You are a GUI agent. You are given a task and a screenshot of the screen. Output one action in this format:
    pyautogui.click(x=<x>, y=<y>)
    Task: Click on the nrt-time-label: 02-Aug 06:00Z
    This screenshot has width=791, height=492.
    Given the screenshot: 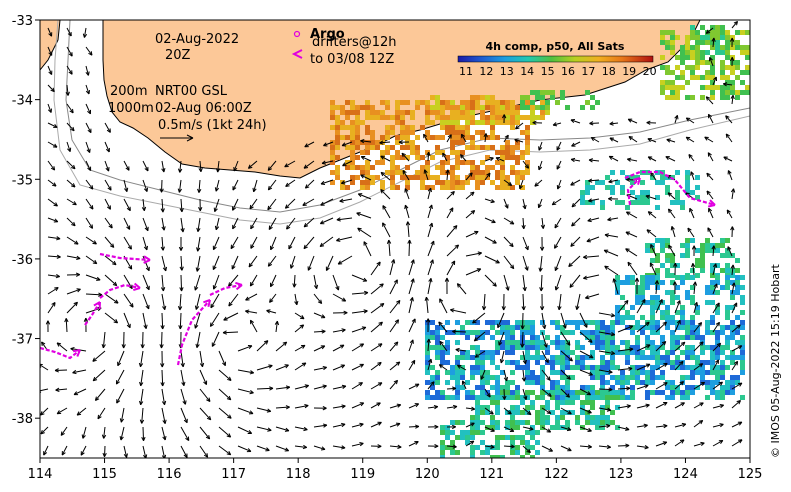 What is the action you would take?
    pyautogui.click(x=203, y=108)
    